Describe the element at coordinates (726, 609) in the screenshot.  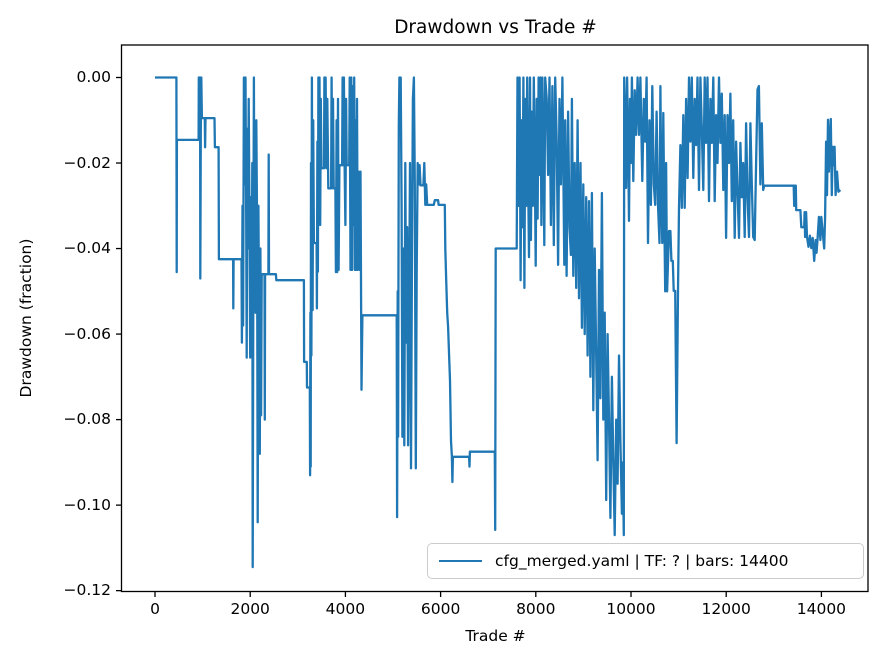
I see `x-tick-label: 12000` at that location.